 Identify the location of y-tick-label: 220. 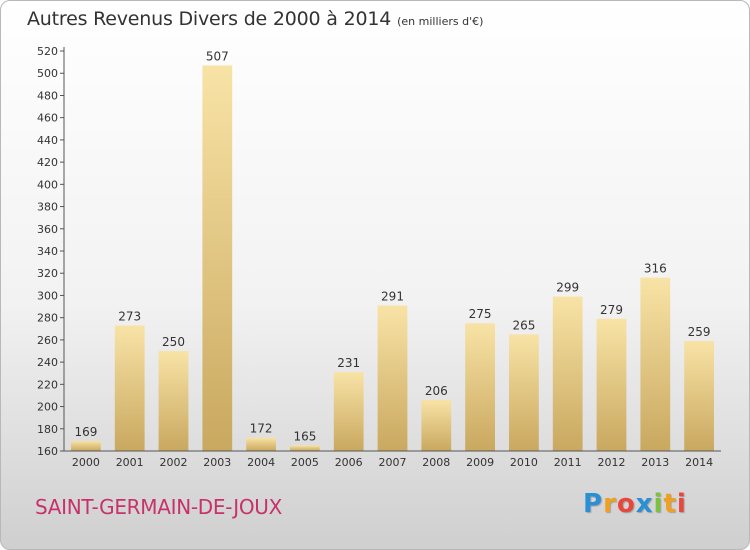
(47, 384).